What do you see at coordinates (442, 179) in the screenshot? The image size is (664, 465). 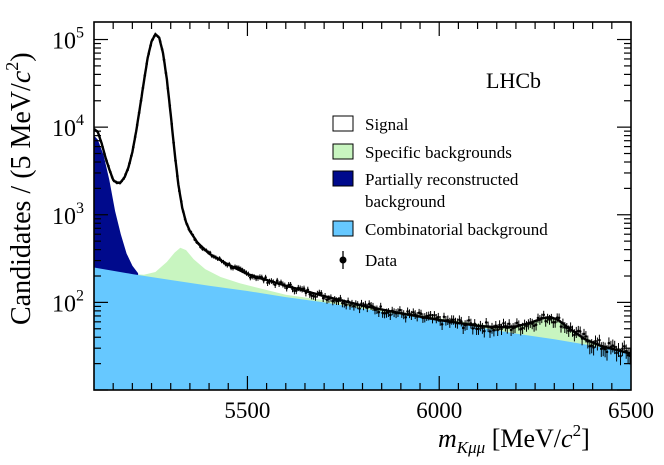 I see `legend-label: Partially reconstructed` at bounding box center [442, 179].